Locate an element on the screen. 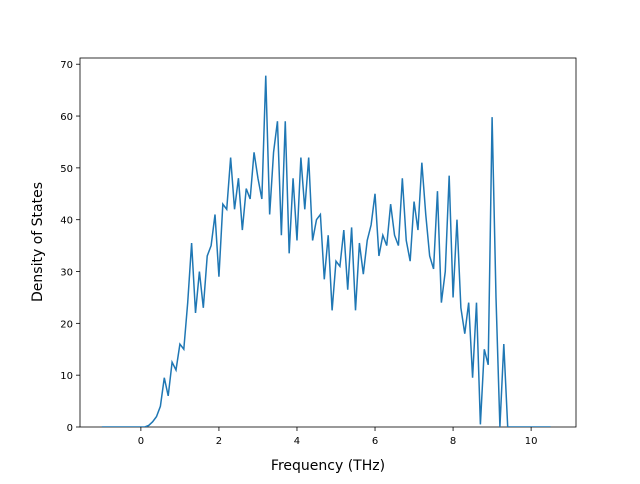 The image size is (640, 484). x-tick-label: 8 is located at coordinates (453, 441).